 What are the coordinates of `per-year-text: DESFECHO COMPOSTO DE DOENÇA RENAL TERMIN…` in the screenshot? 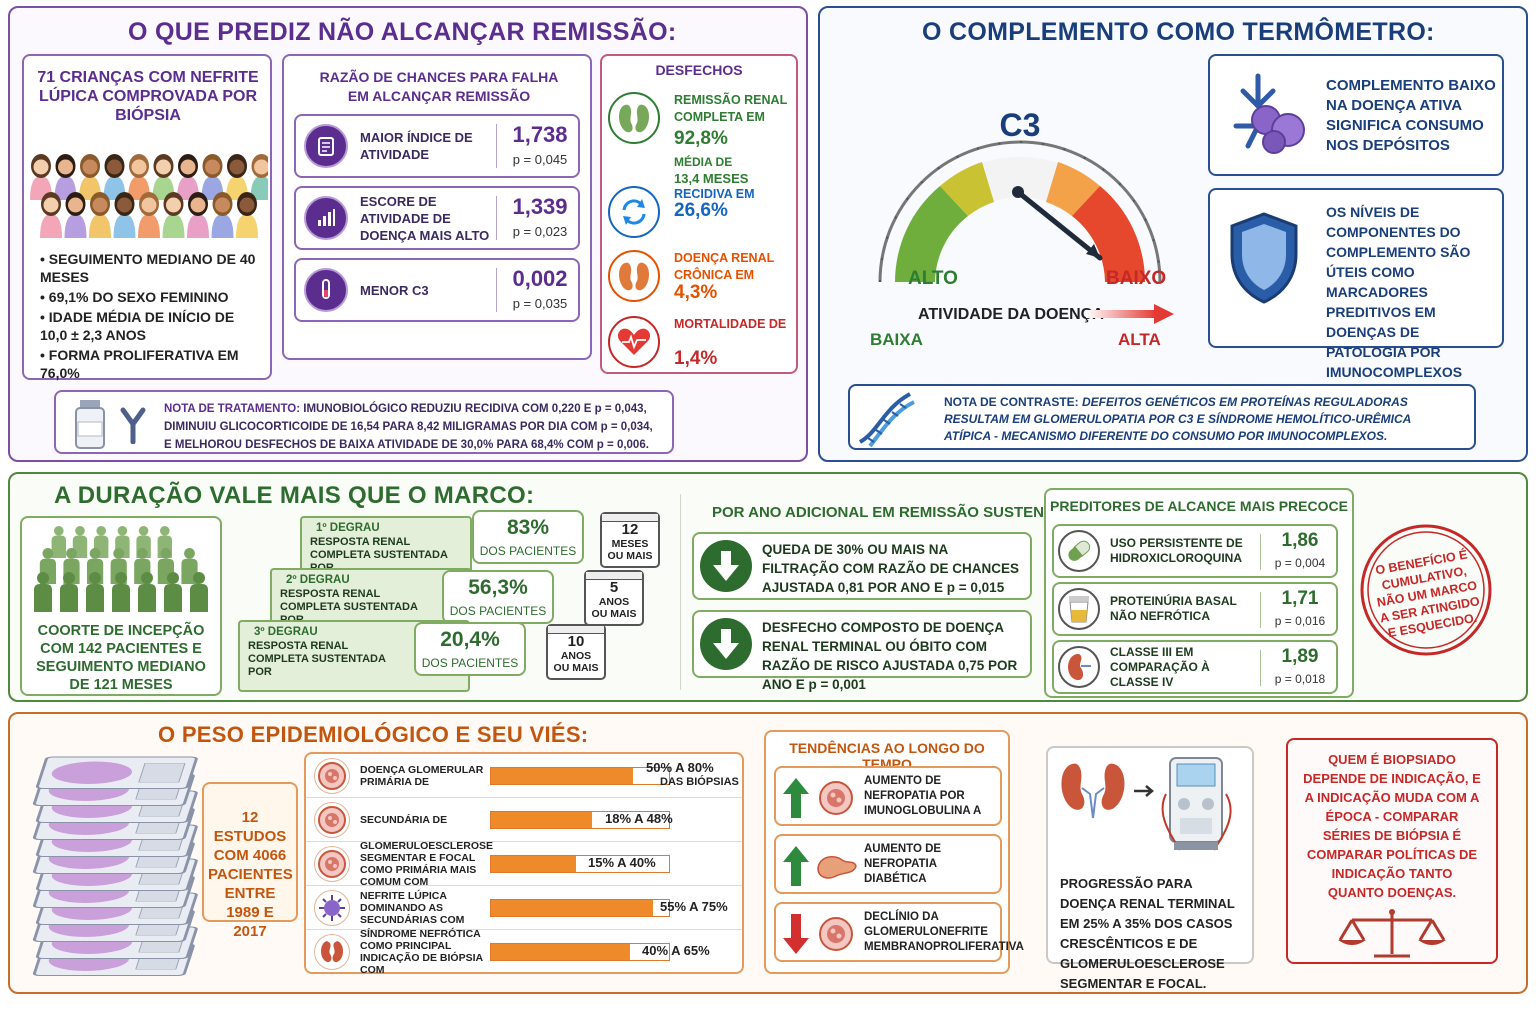 It's located at (890, 656).